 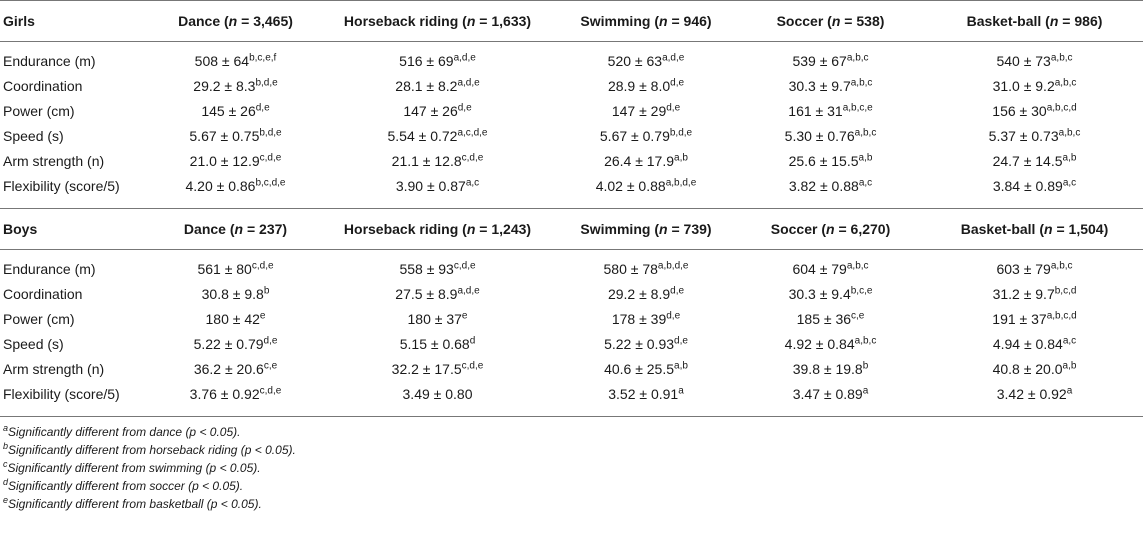 I want to click on column-header: Dance (n = 237), so click(x=234, y=229).